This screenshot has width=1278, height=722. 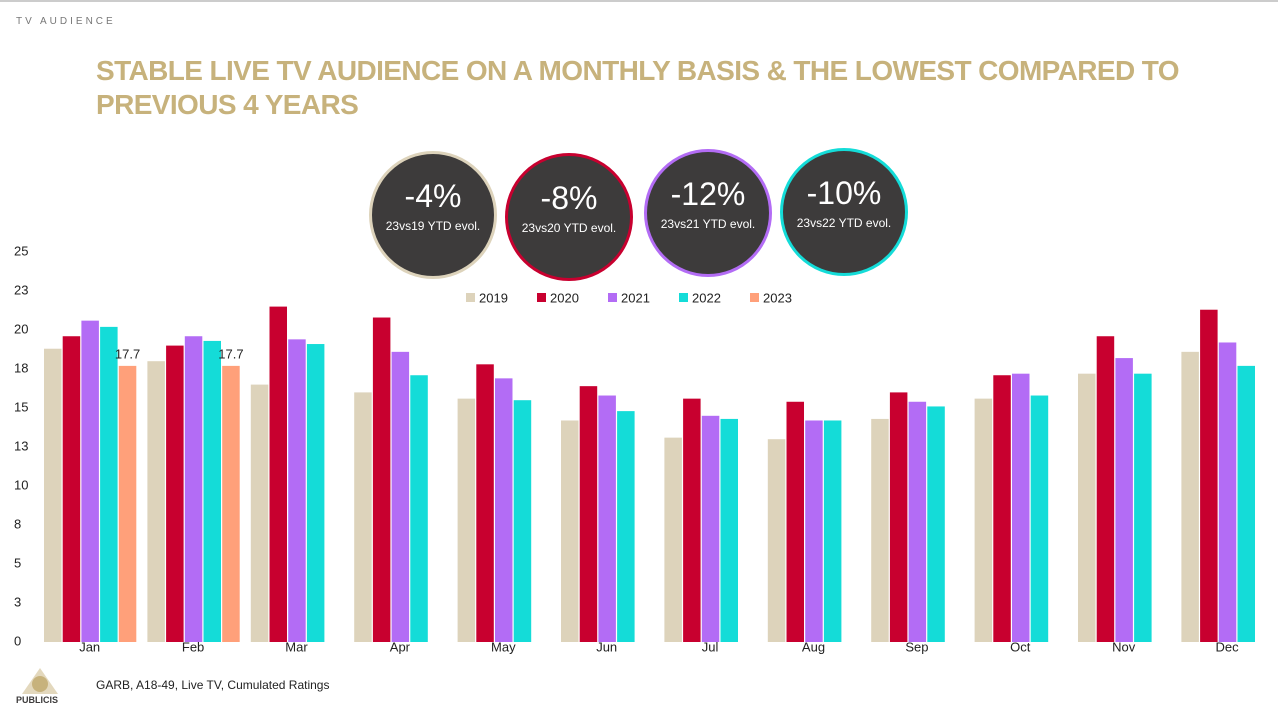 I want to click on legend-label: 2021, so click(x=635, y=297).